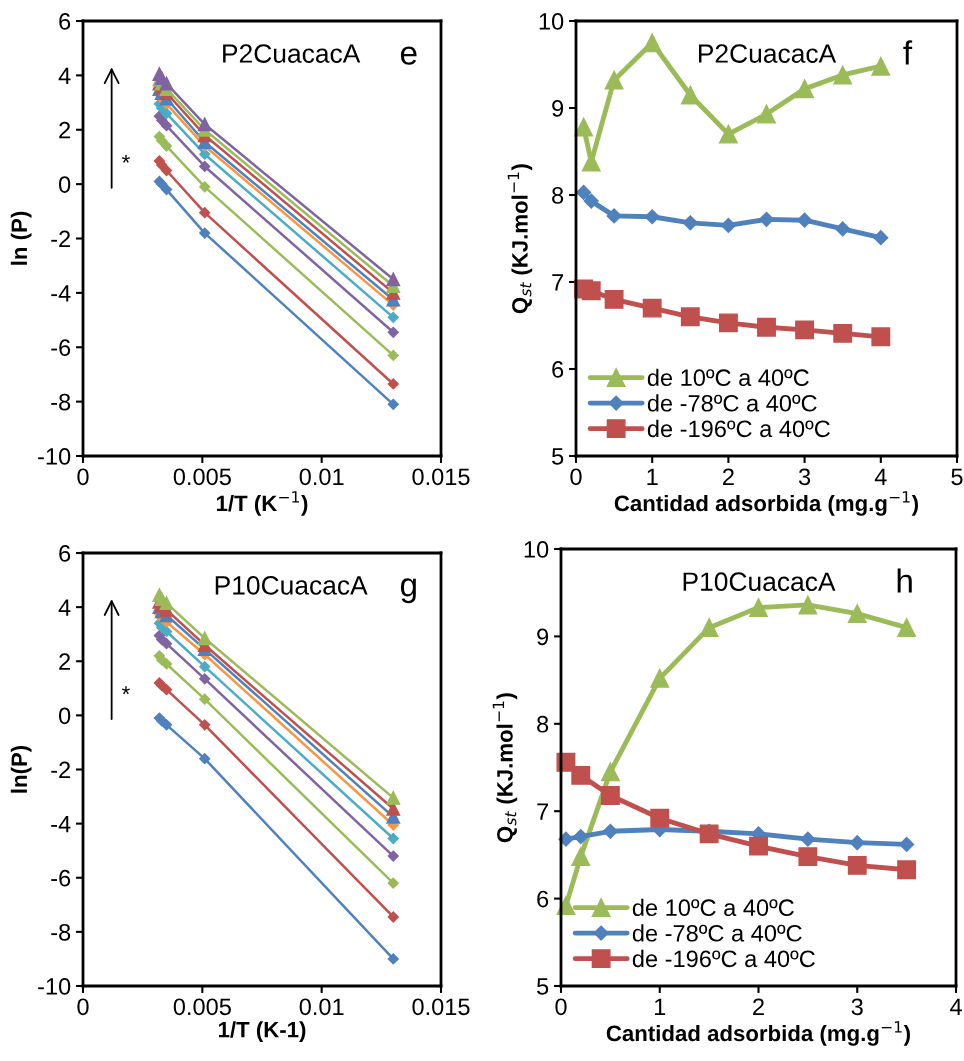 The image size is (964, 1061). What do you see at coordinates (908, 52) in the screenshot?
I see `annotation: f` at bounding box center [908, 52].